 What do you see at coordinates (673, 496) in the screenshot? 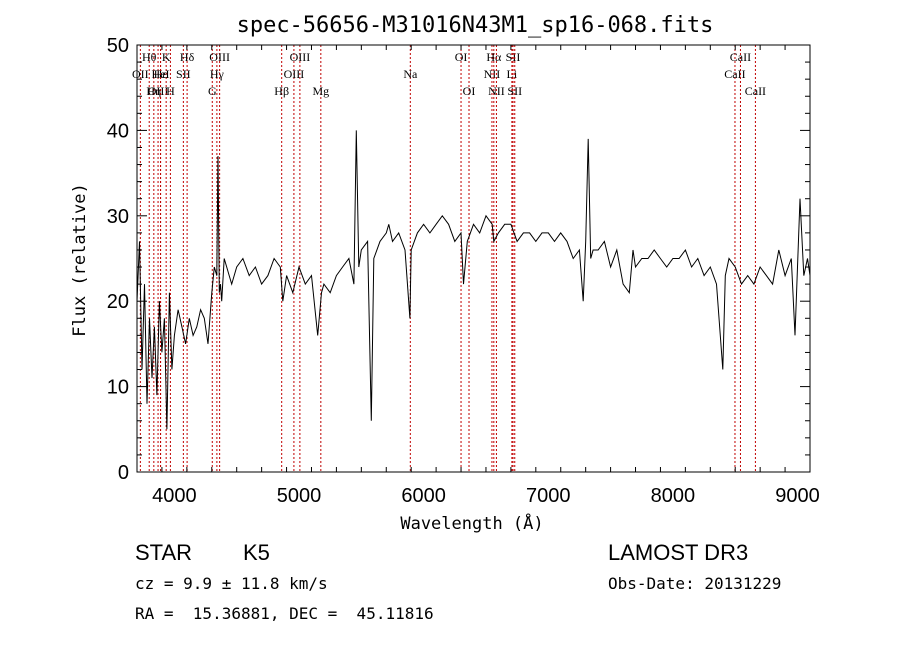
I see `x-tick-label: 8000` at bounding box center [673, 496].